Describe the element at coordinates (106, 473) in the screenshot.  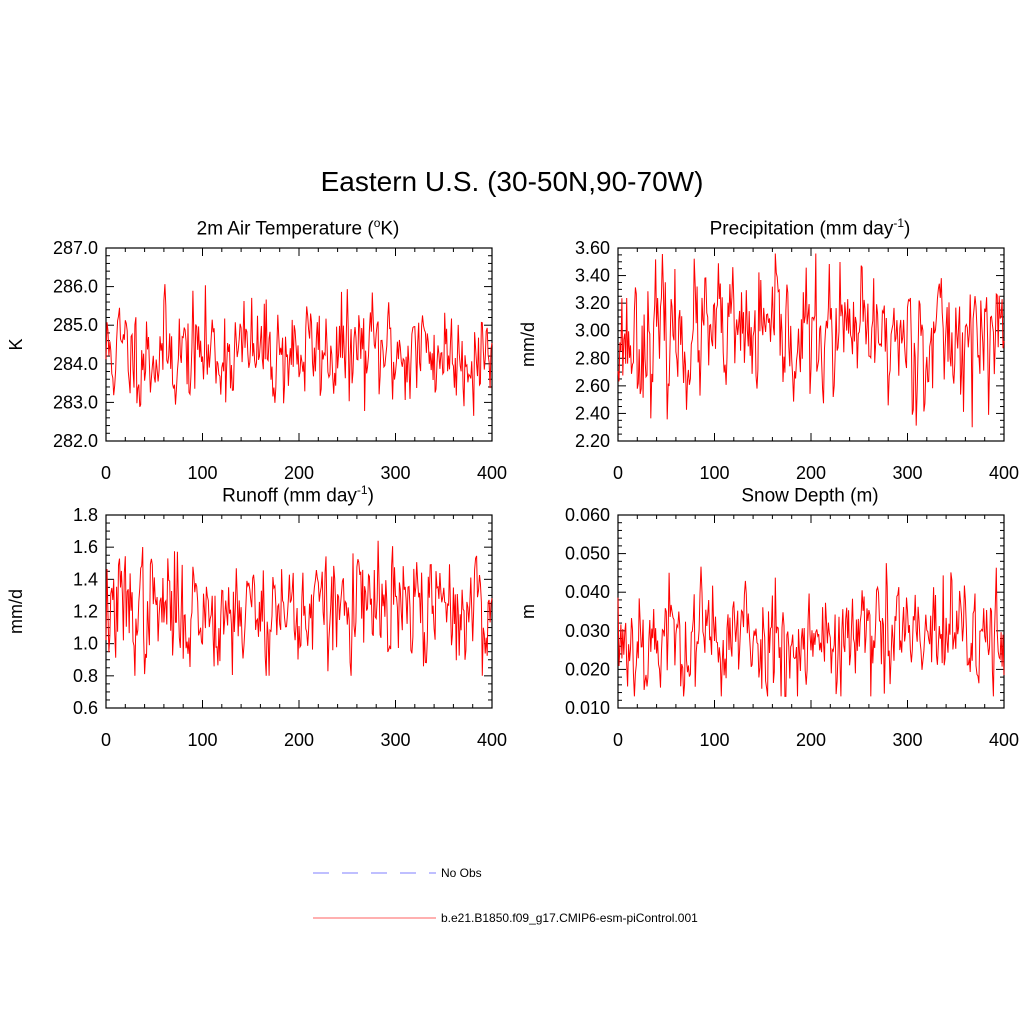
I see `x-tick-label-temperature: 0` at that location.